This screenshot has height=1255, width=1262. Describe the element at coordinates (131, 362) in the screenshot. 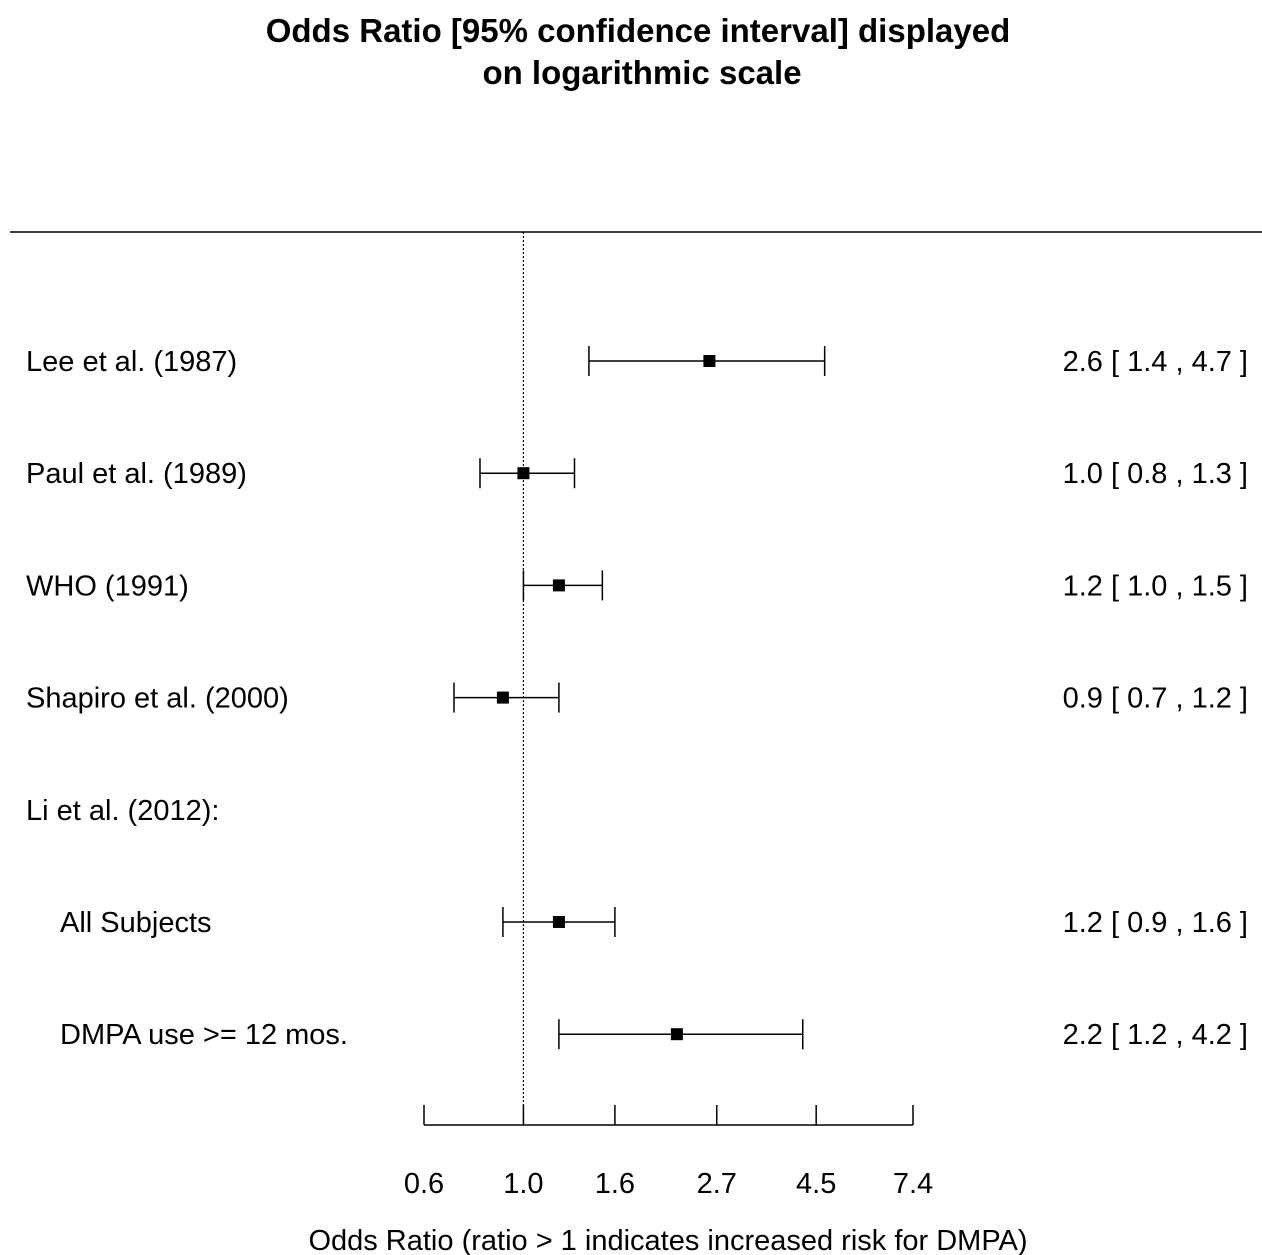

I see `study-label: Lee et al. (1987)` at that location.